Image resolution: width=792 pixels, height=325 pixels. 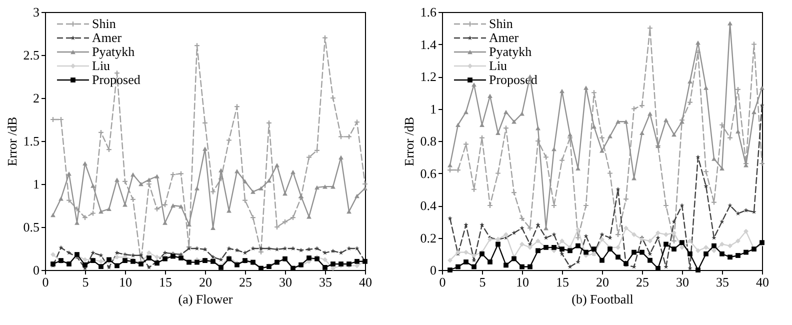 What do you see at coordinates (31, 55) in the screenshot?
I see `y-tick-label: 2.5` at bounding box center [31, 55].